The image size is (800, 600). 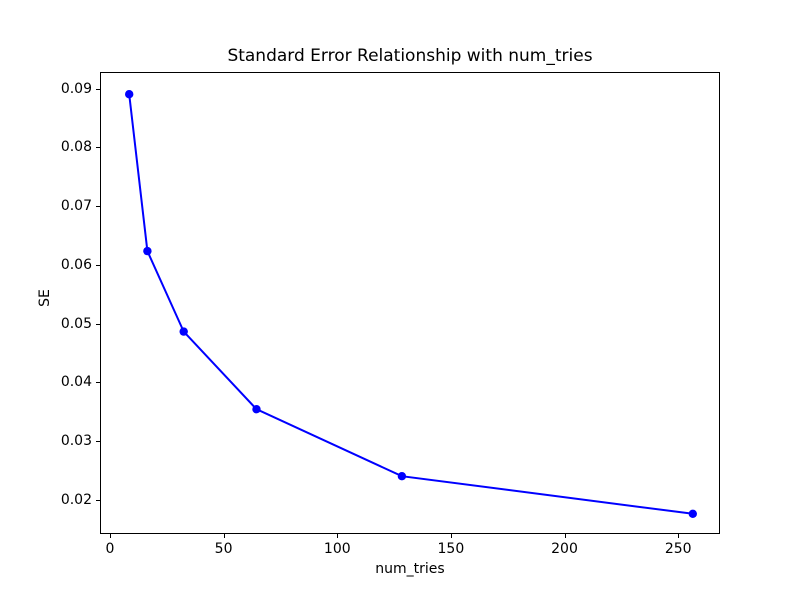 I want to click on y-tick-label: 0.08, so click(x=76, y=147).